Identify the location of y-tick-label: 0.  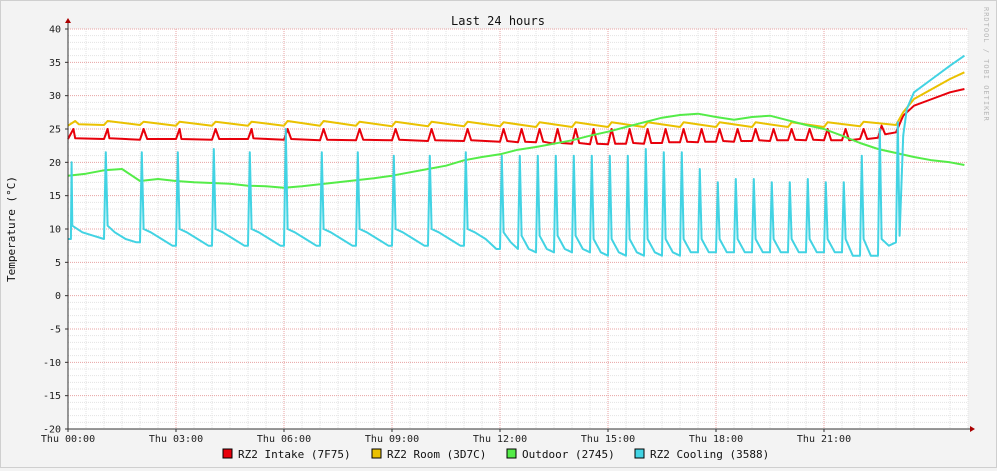
(58, 296).